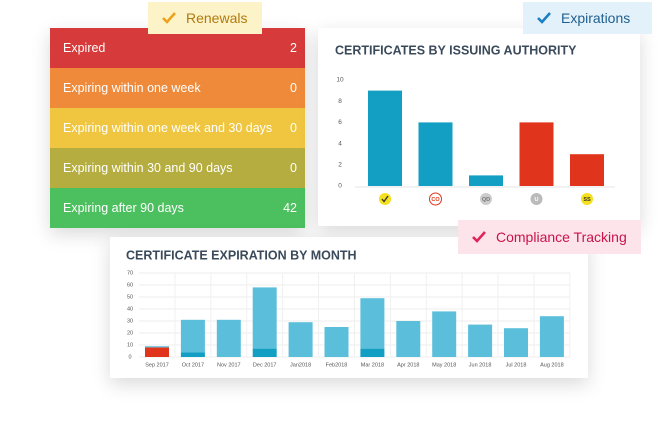  I want to click on y-tick-label: 60, so click(130, 285).